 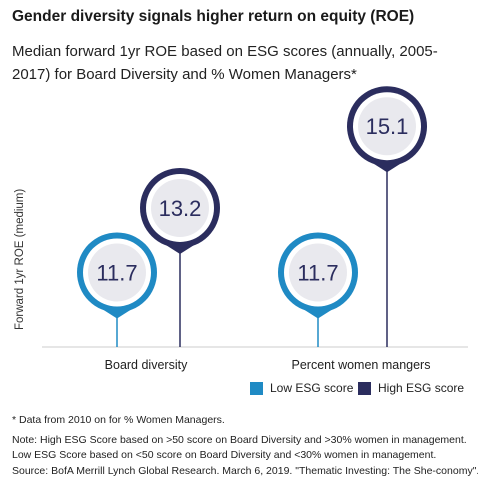 What do you see at coordinates (361, 365) in the screenshot?
I see `category-label-women-managers: Percent women mangers` at bounding box center [361, 365].